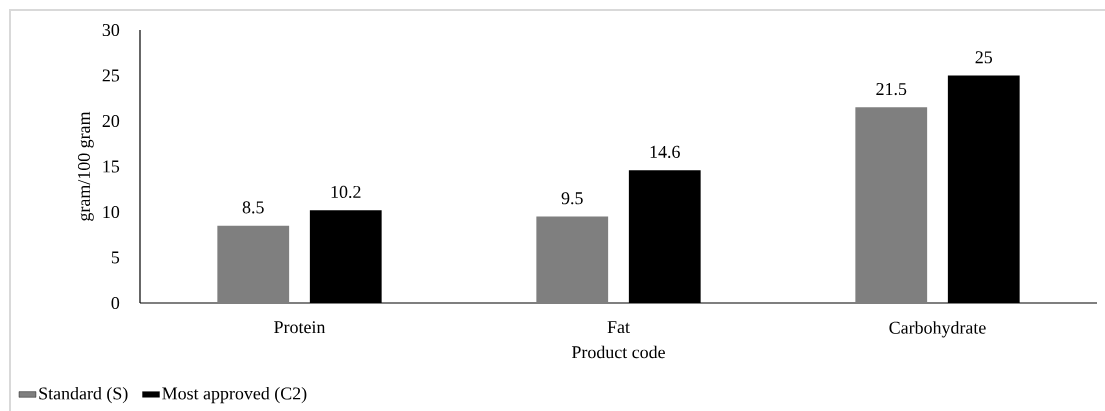 The width and height of the screenshot is (1105, 411). What do you see at coordinates (115, 303) in the screenshot?
I see `y-tick-label: 0` at bounding box center [115, 303].